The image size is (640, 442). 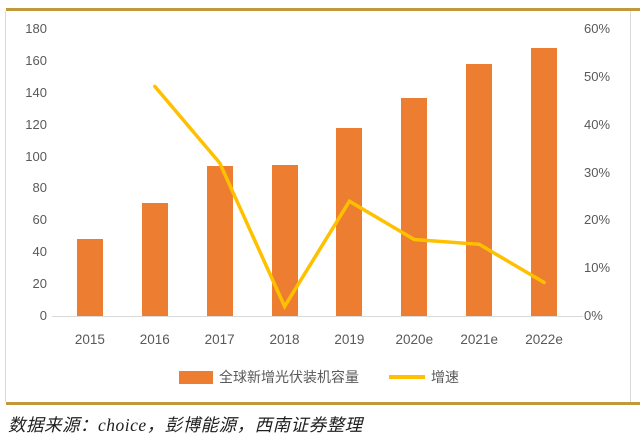 I want to click on legend-label-growth: 增速, so click(x=445, y=377).